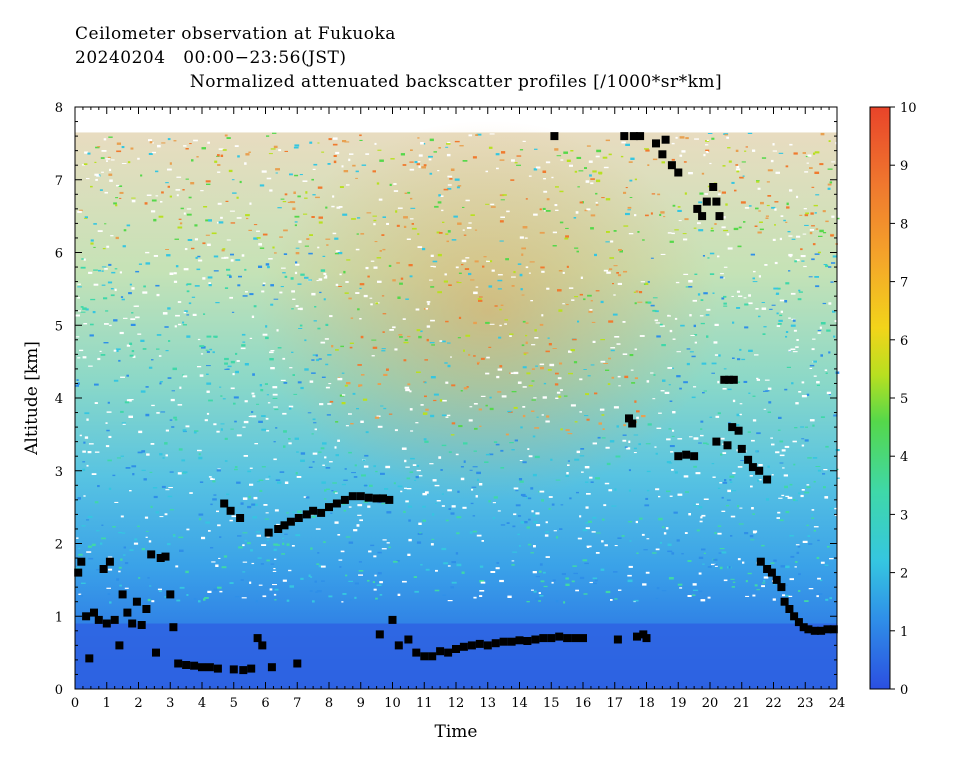 Image resolution: width=960 pixels, height=770 pixels. Describe the element at coordinates (170, 703) in the screenshot. I see `x-tick-label: 3` at that location.